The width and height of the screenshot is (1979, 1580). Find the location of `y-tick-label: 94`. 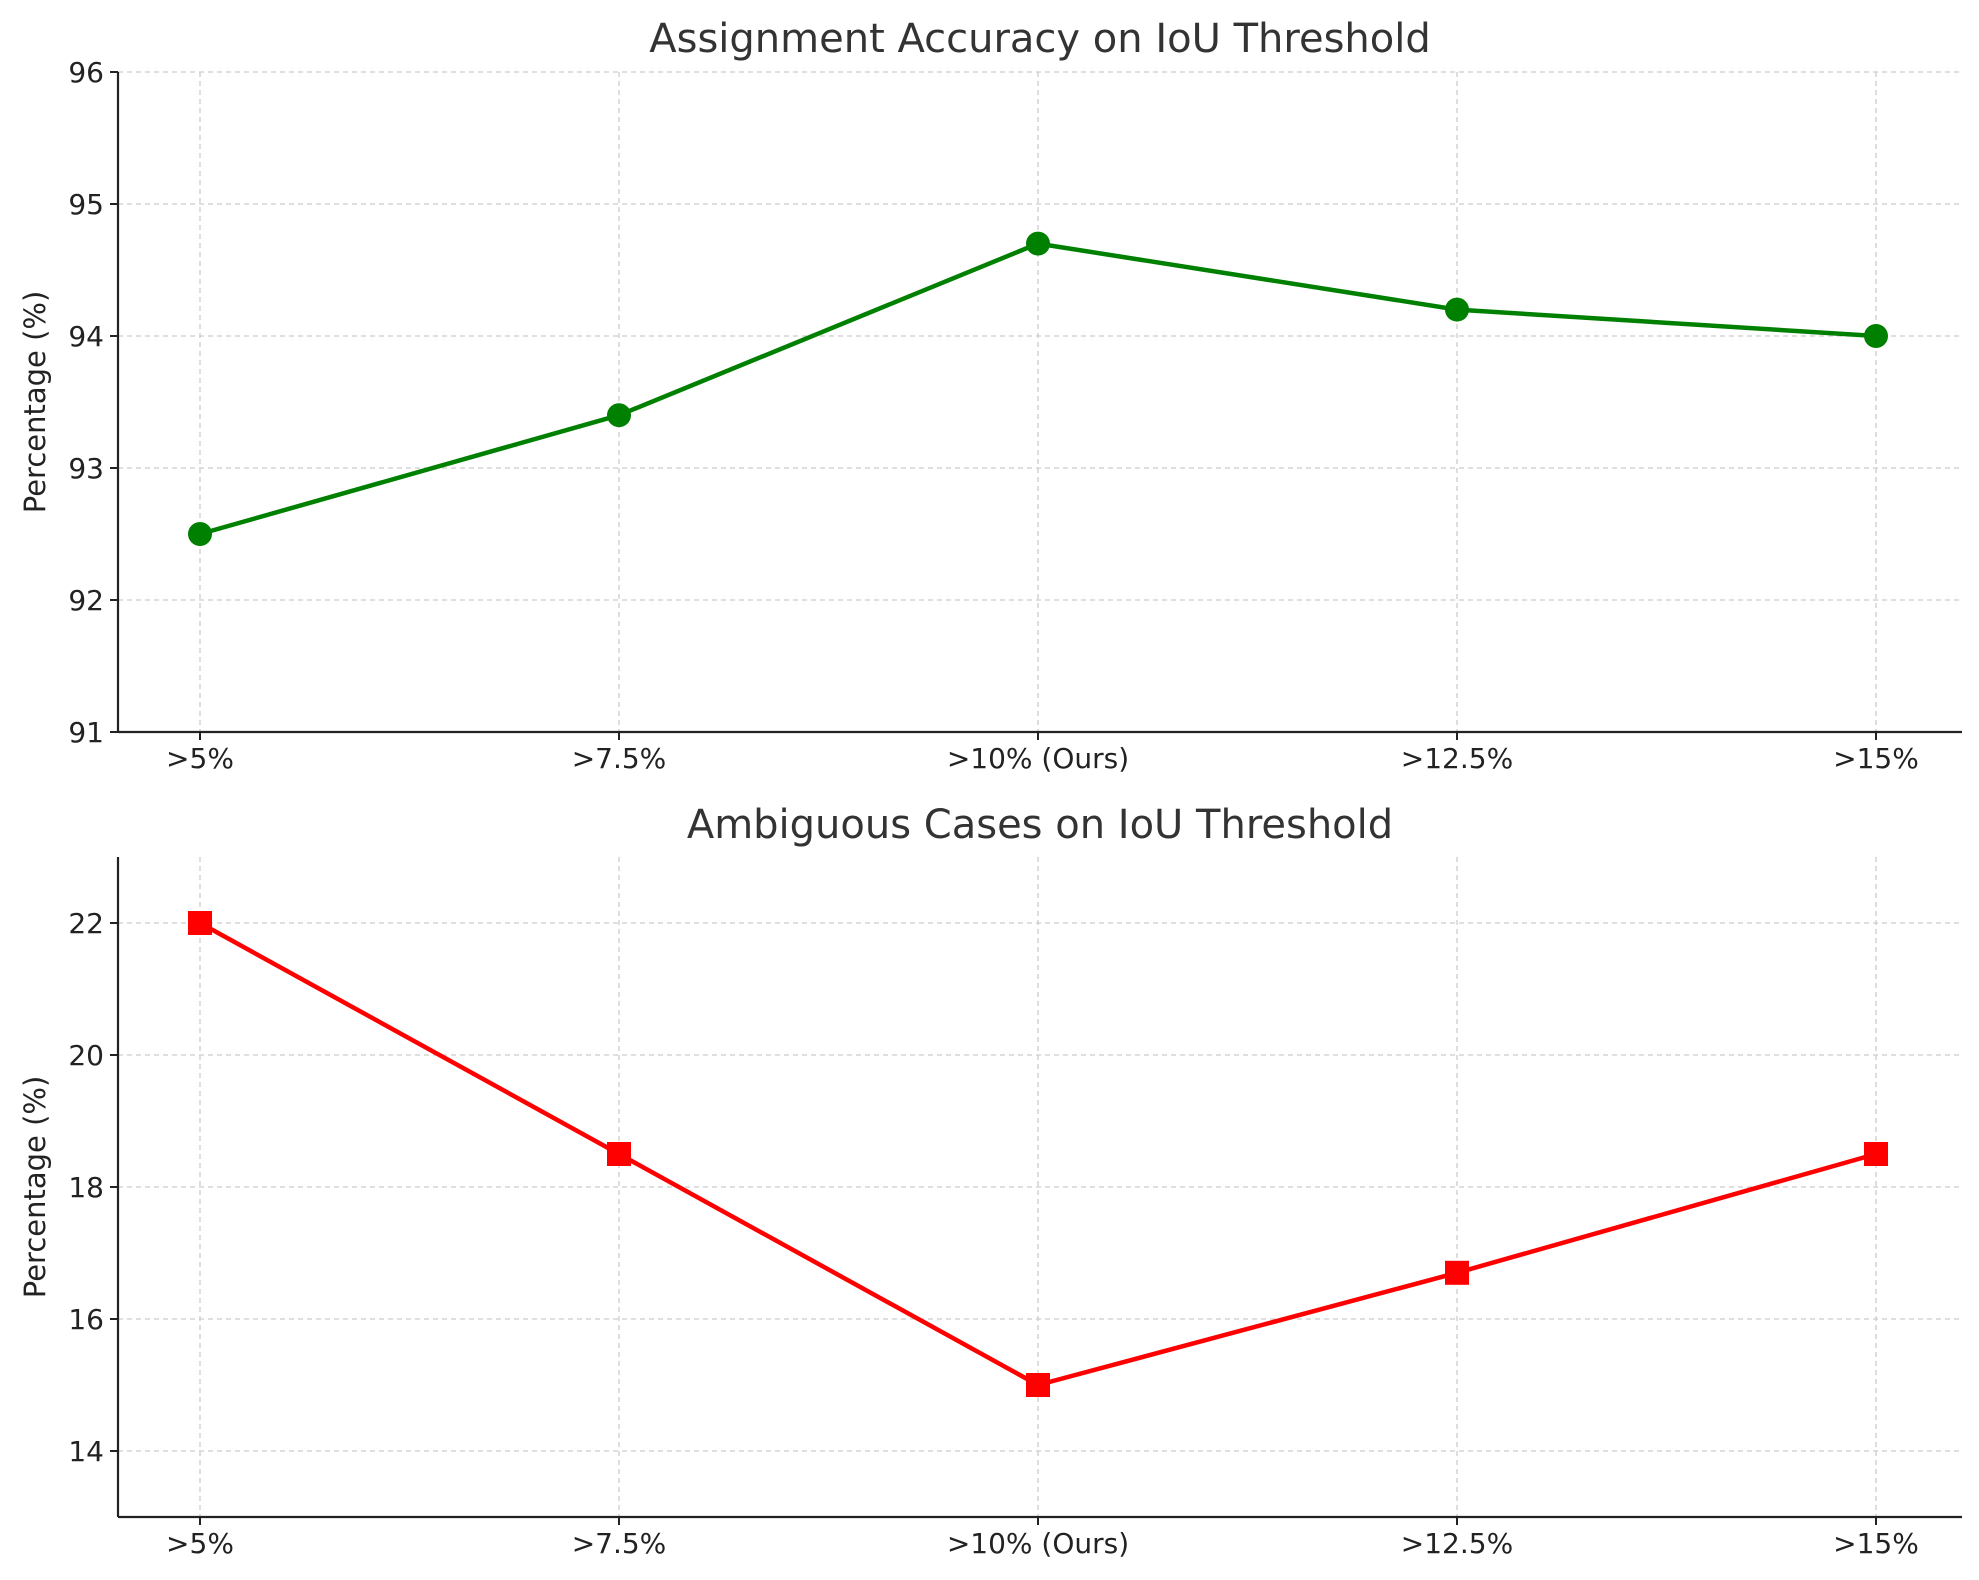

y-tick-label: 94 is located at coordinates (86, 336).